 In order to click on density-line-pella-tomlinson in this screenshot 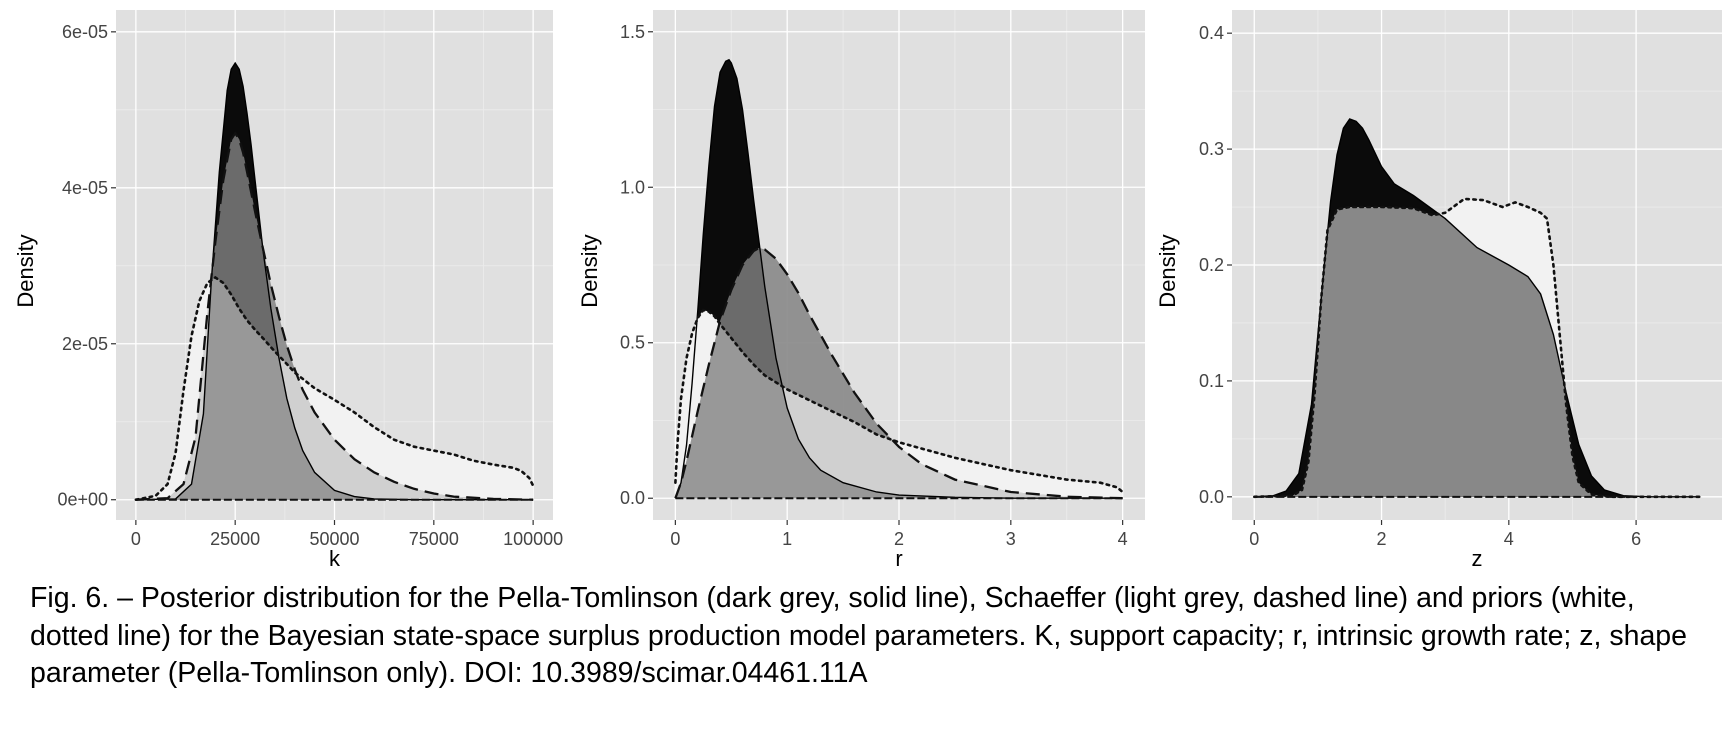, I will do `click(1477, 308)`.